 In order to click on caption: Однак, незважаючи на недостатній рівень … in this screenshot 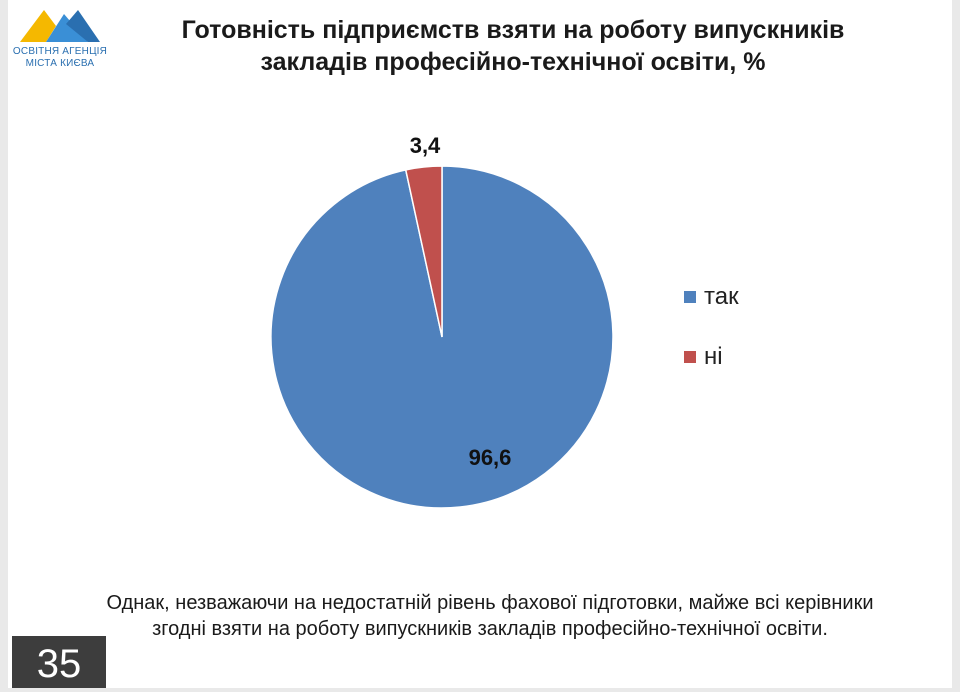, I will do `click(490, 616)`.